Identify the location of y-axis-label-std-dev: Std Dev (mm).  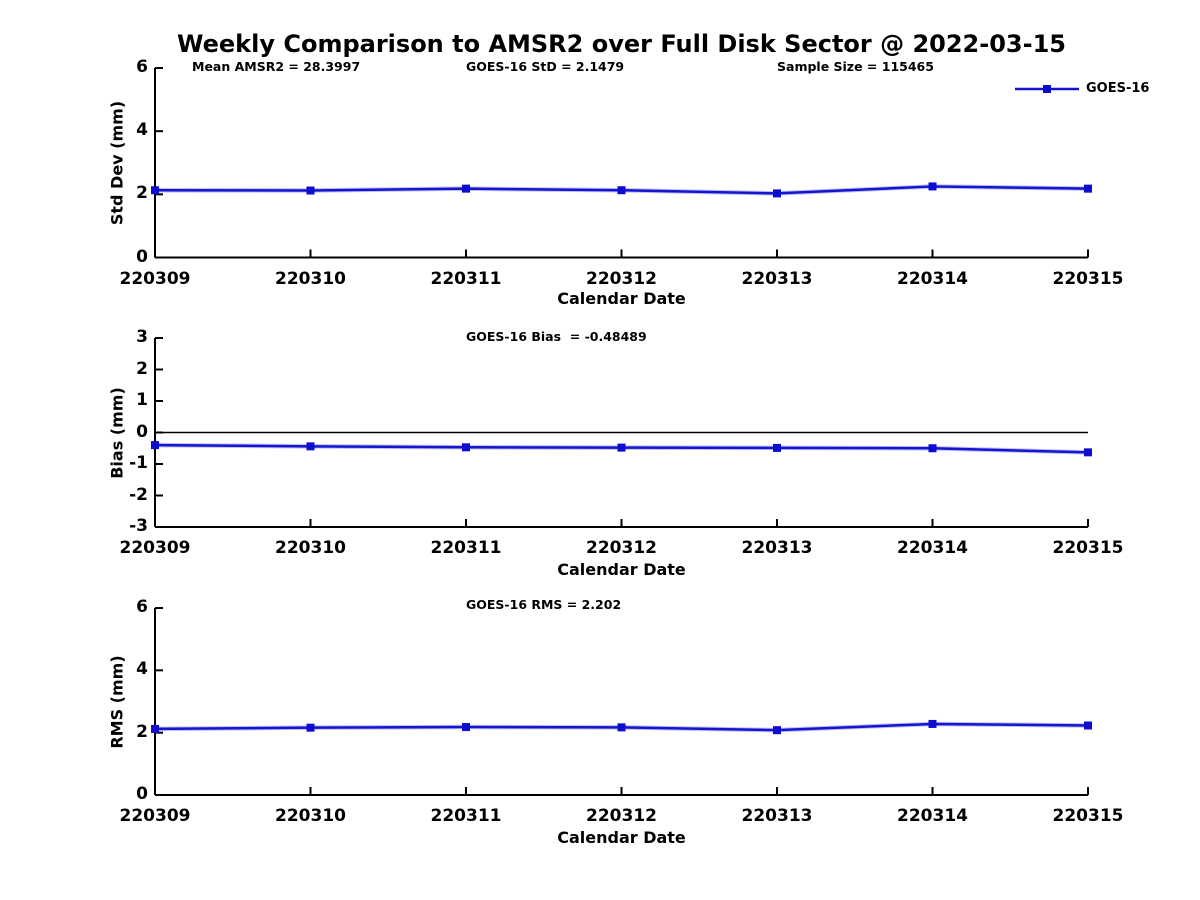
(117, 163).